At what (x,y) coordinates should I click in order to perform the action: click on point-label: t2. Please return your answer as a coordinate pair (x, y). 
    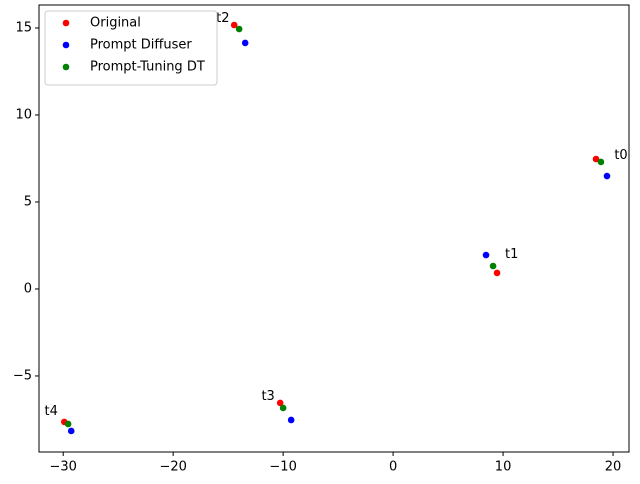
    Looking at the image, I should click on (222, 18).